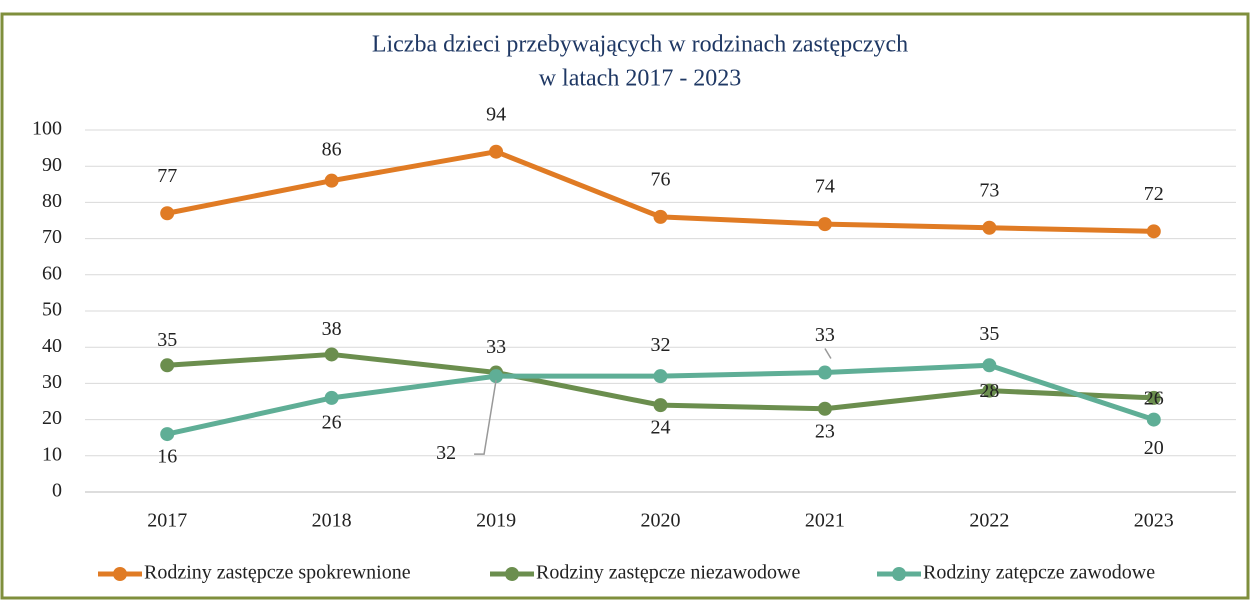 This screenshot has height=605, width=1250. Describe the element at coordinates (52, 201) in the screenshot. I see `y-tick-label: 80` at that location.